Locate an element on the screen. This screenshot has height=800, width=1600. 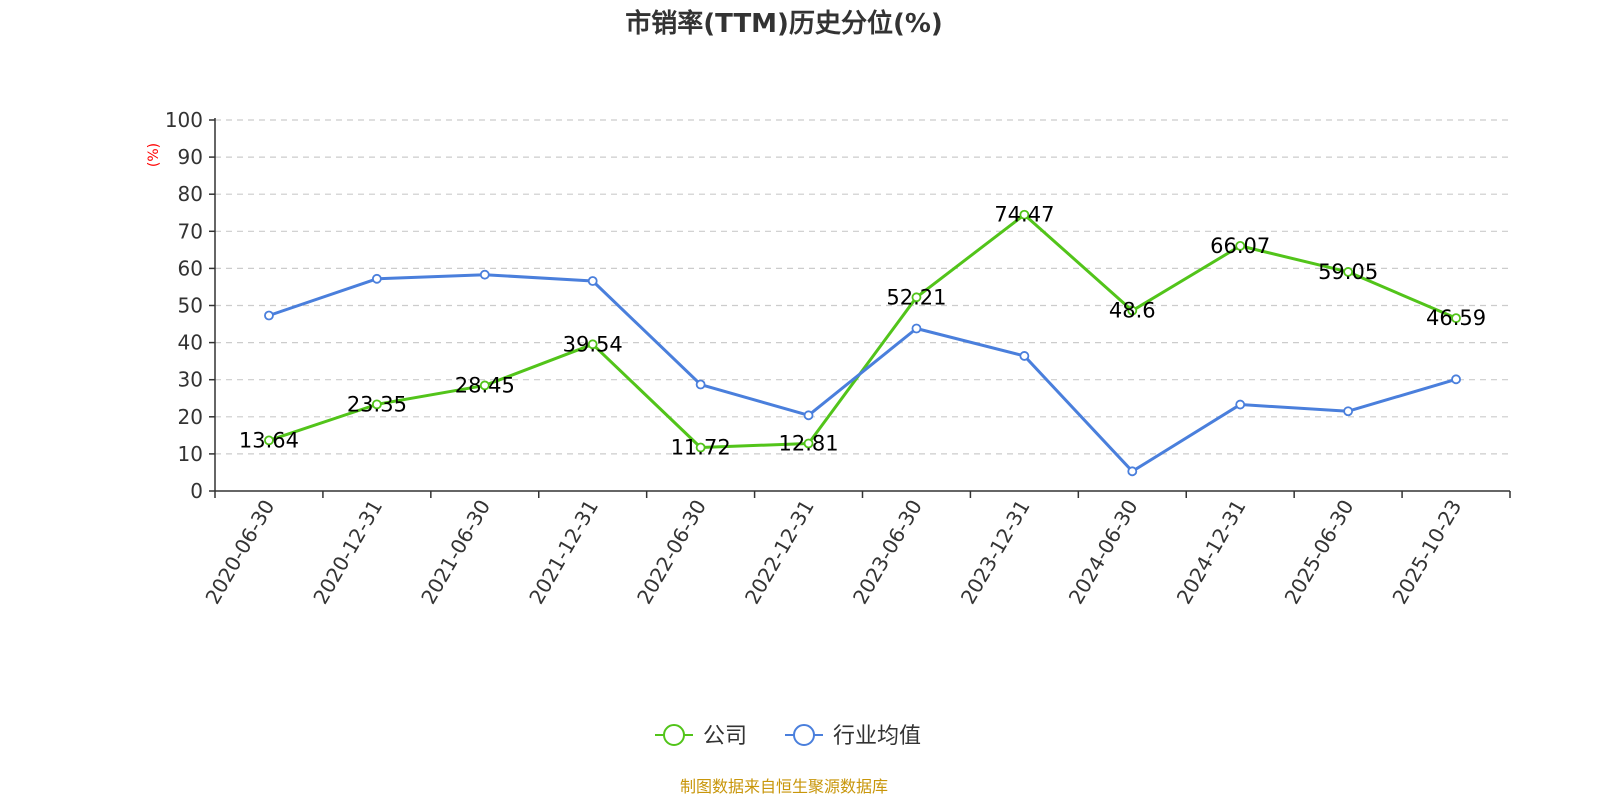
x-tick-label: 2025-10-23 is located at coordinates (1426, 552).